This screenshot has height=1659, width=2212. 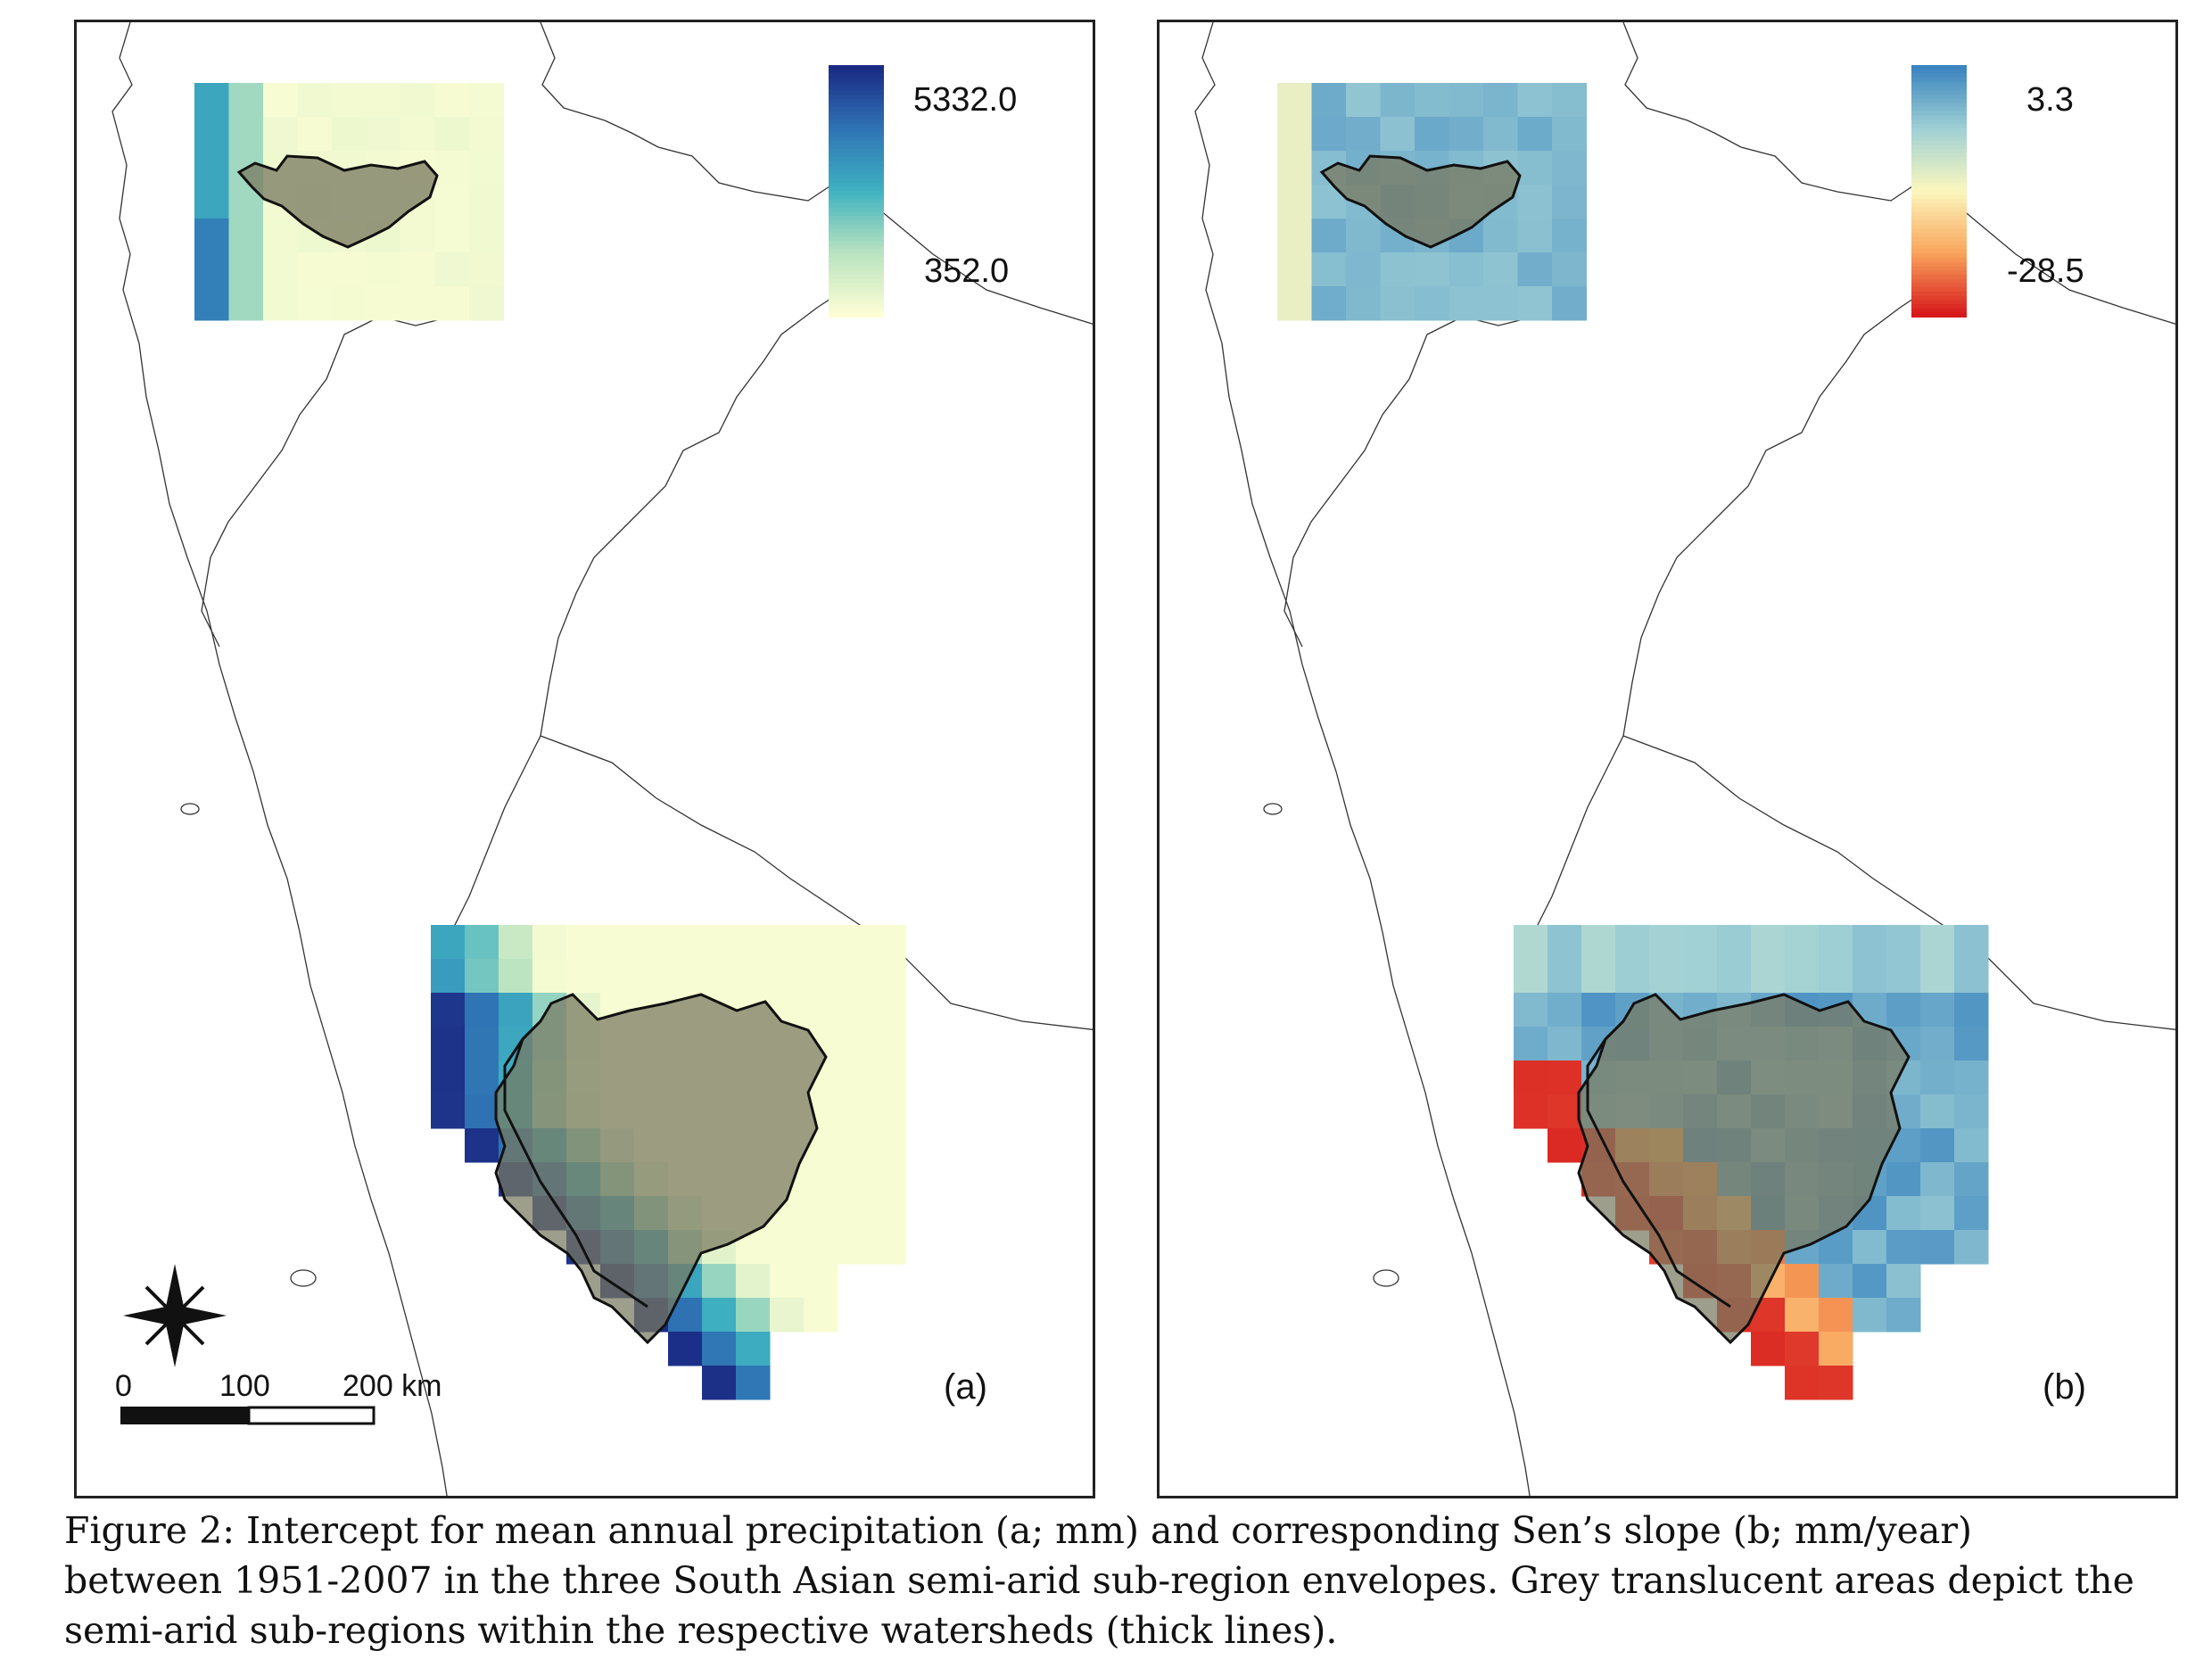 I want to click on legend-max-label: 5332.0, so click(x=966, y=100).